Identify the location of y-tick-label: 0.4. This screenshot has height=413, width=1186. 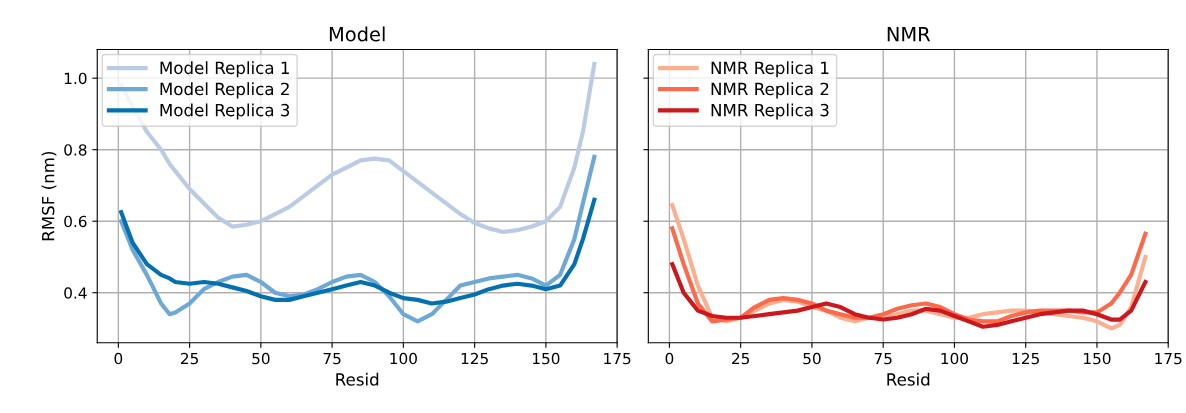
(75, 293).